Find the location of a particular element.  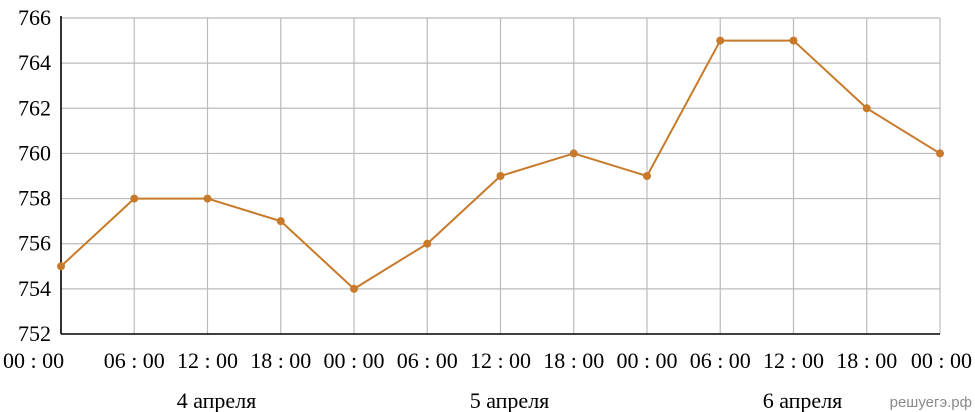

y-tick-label: 762 is located at coordinates (34, 107).